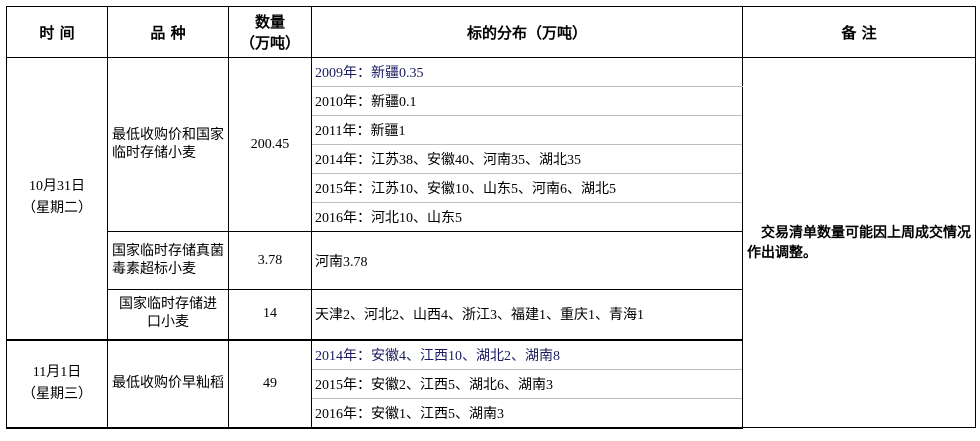  What do you see at coordinates (527, 383) in the screenshot?
I see `distribution-cell: 2015年：安徽2、江西5、湖北6、湖南3` at bounding box center [527, 383].